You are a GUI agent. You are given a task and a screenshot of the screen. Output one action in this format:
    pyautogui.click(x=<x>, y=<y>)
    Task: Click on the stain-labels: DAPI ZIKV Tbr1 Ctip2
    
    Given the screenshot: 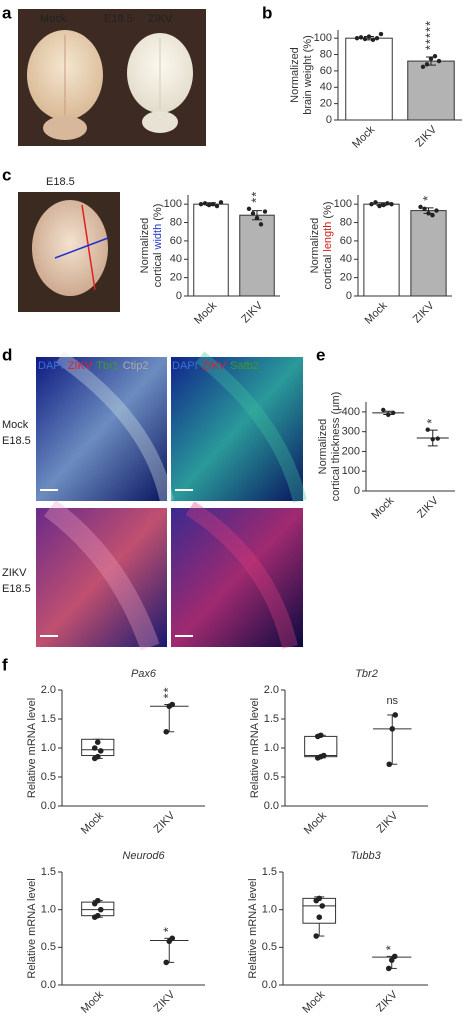 What is the action you would take?
    pyautogui.click(x=93, y=366)
    